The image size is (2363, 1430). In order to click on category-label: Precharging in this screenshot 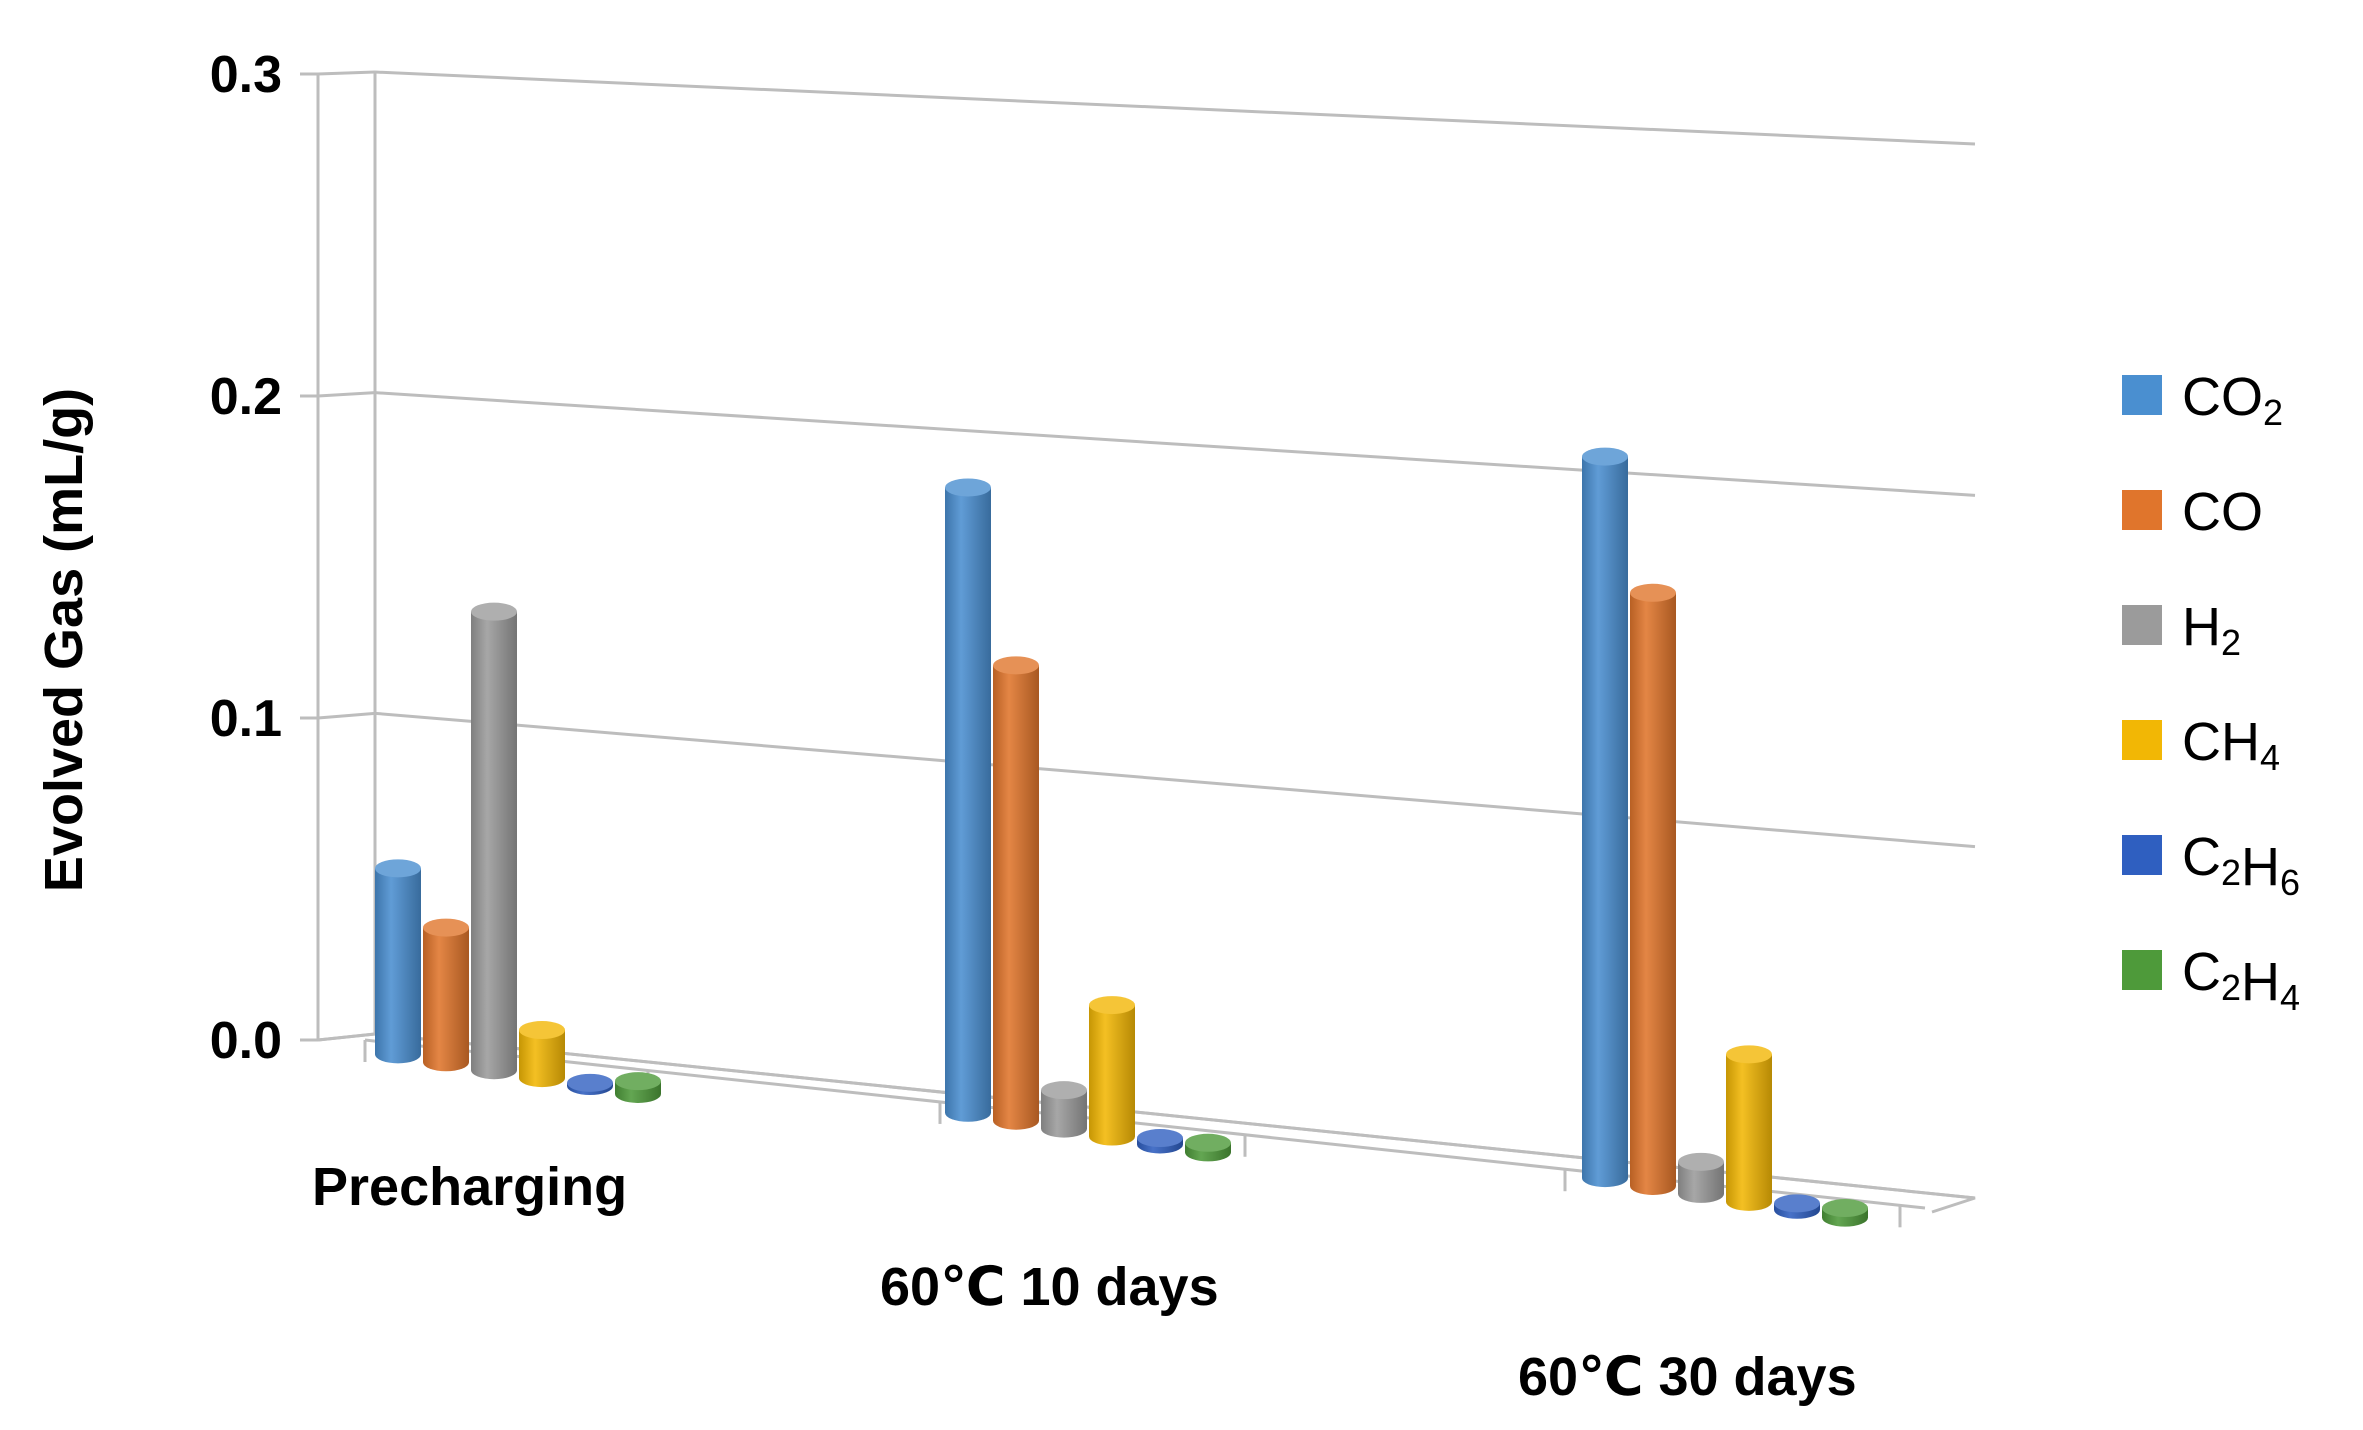, I will do `click(469, 1187)`.